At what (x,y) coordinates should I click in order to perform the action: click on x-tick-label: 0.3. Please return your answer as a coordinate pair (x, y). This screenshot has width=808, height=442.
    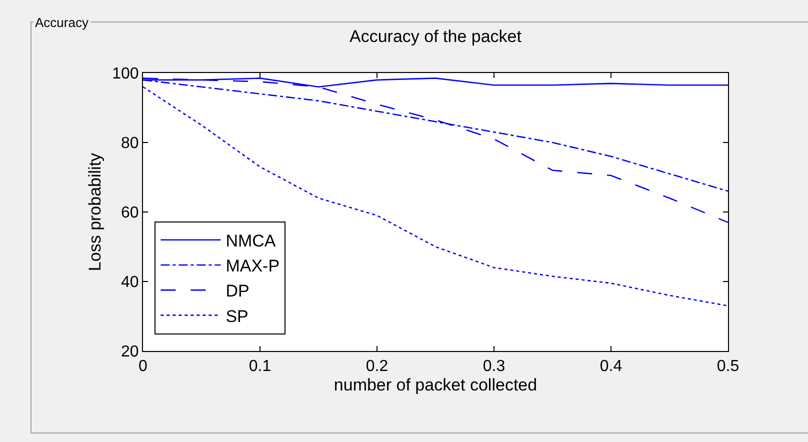
    Looking at the image, I should click on (494, 367).